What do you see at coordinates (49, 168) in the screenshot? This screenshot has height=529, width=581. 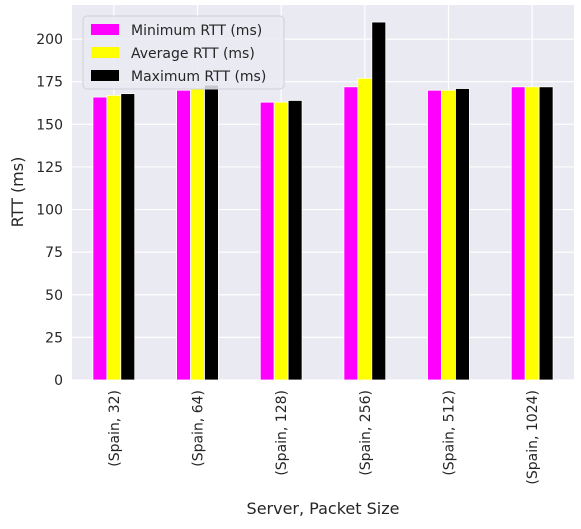 I see `y-tick-label: 125` at bounding box center [49, 168].